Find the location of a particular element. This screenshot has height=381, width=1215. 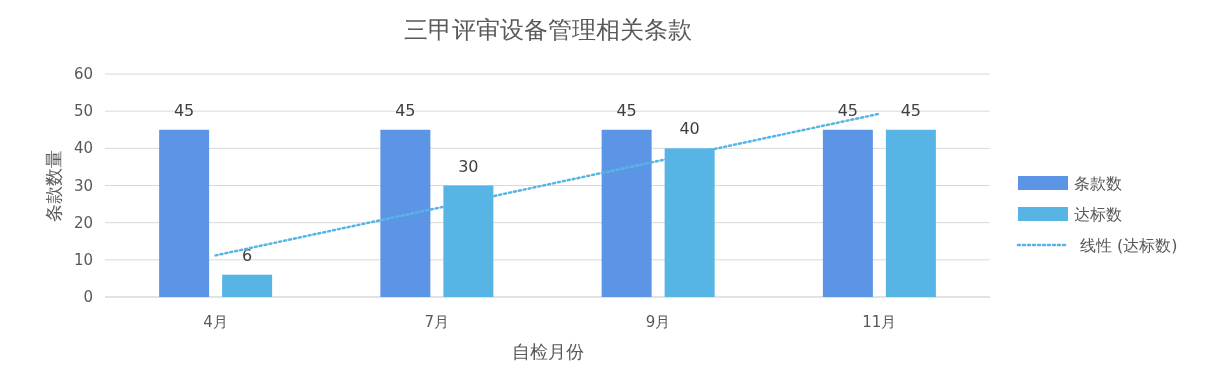

y-tick-label: 0 is located at coordinates (88, 297).